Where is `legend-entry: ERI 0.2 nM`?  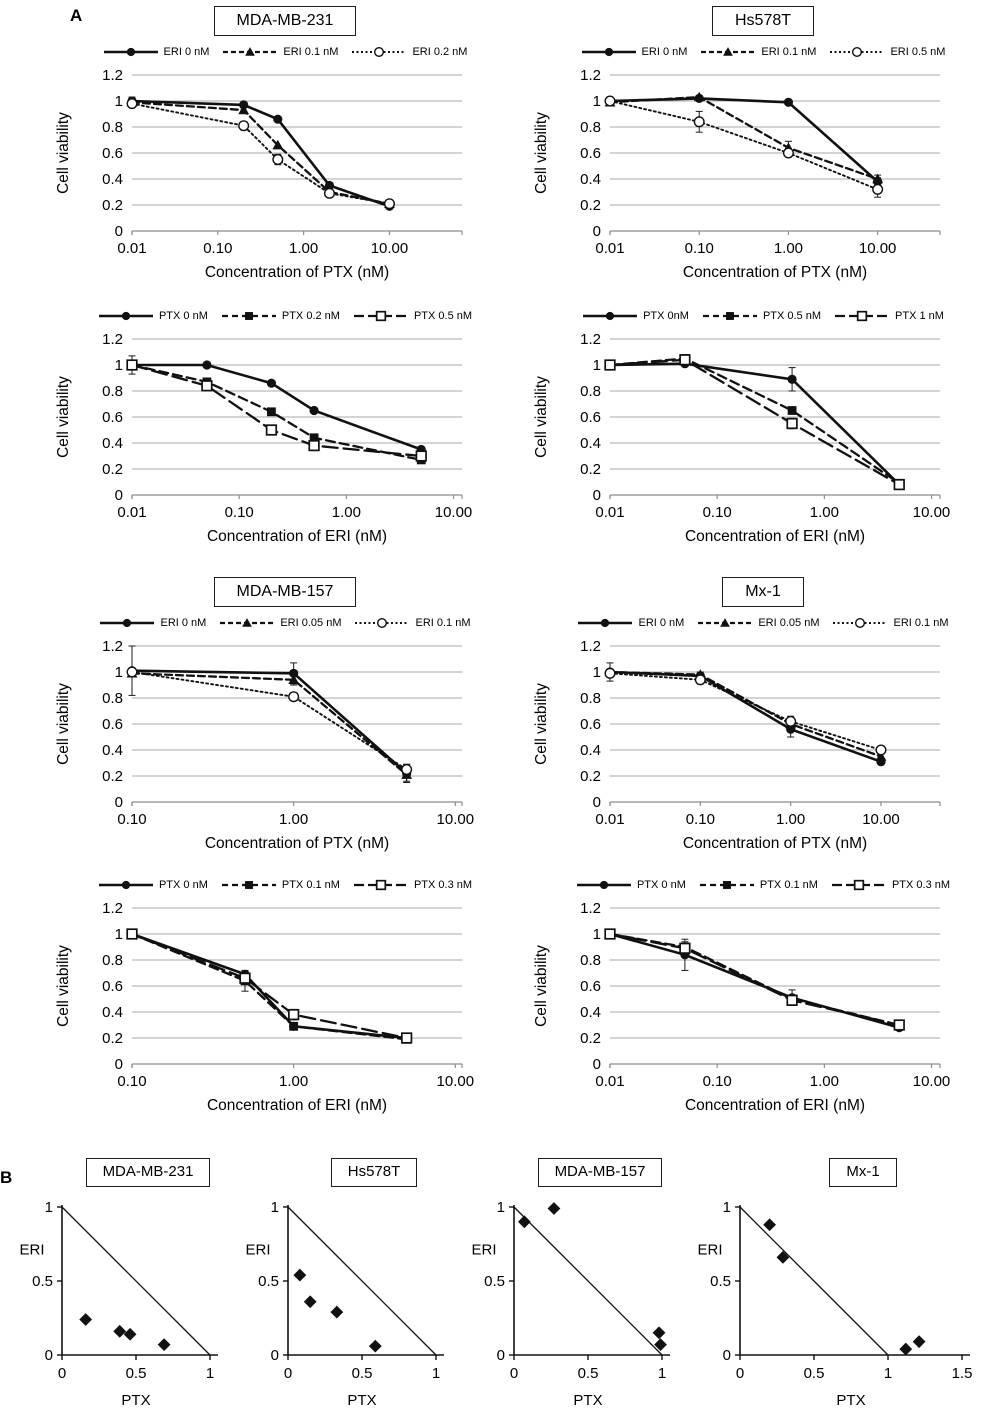 legend-entry: ERI 0.2 nM is located at coordinates (409, 52).